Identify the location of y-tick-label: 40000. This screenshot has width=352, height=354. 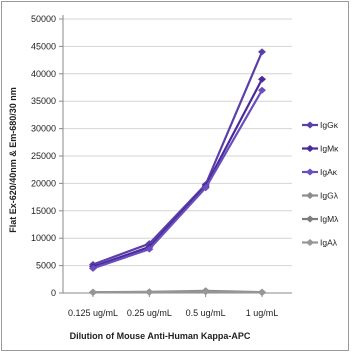
(43, 74).